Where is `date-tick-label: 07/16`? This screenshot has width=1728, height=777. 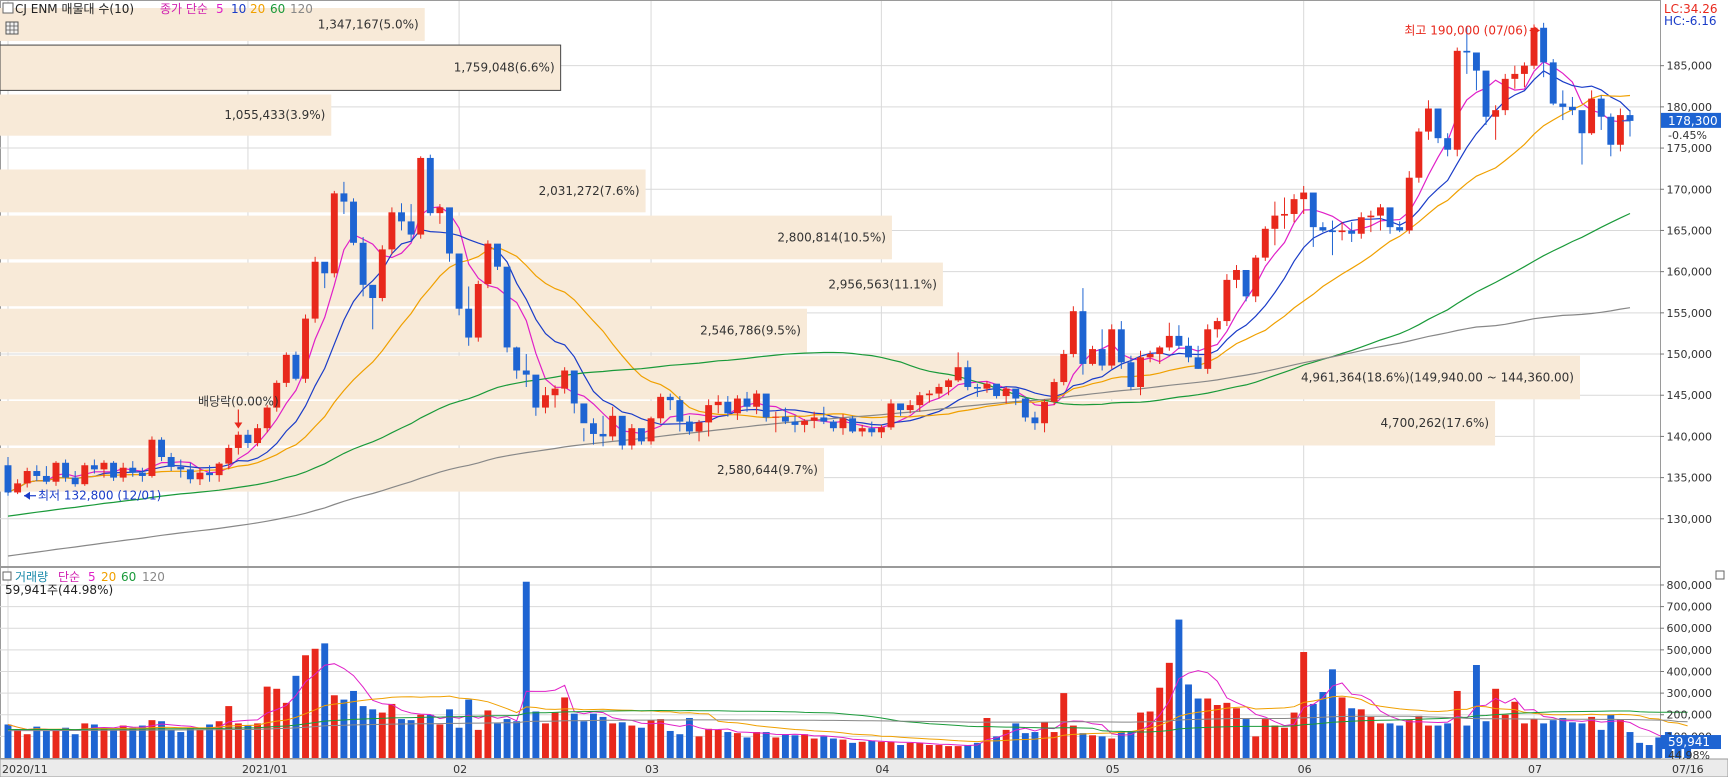 date-tick-label: 07/16 is located at coordinates (1688, 769).